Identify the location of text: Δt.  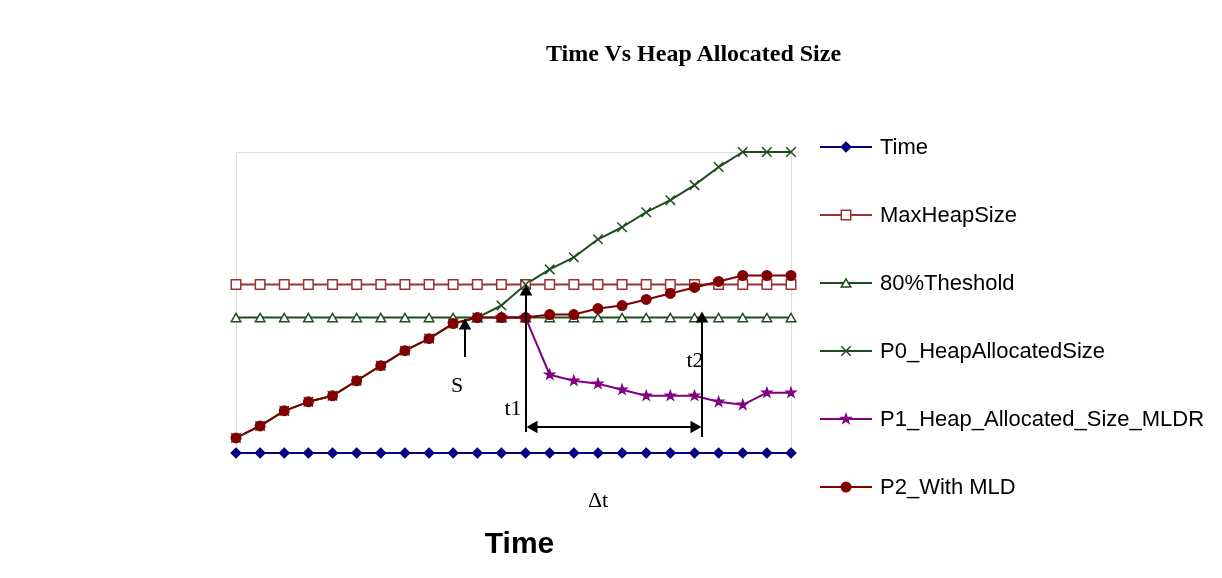
(598, 499).